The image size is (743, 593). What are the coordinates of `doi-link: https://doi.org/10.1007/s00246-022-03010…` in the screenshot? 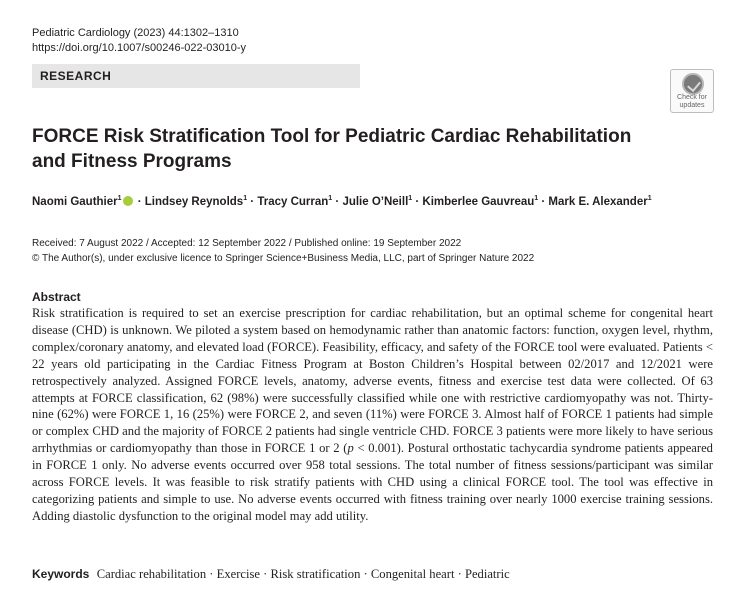 It's located at (139, 48).